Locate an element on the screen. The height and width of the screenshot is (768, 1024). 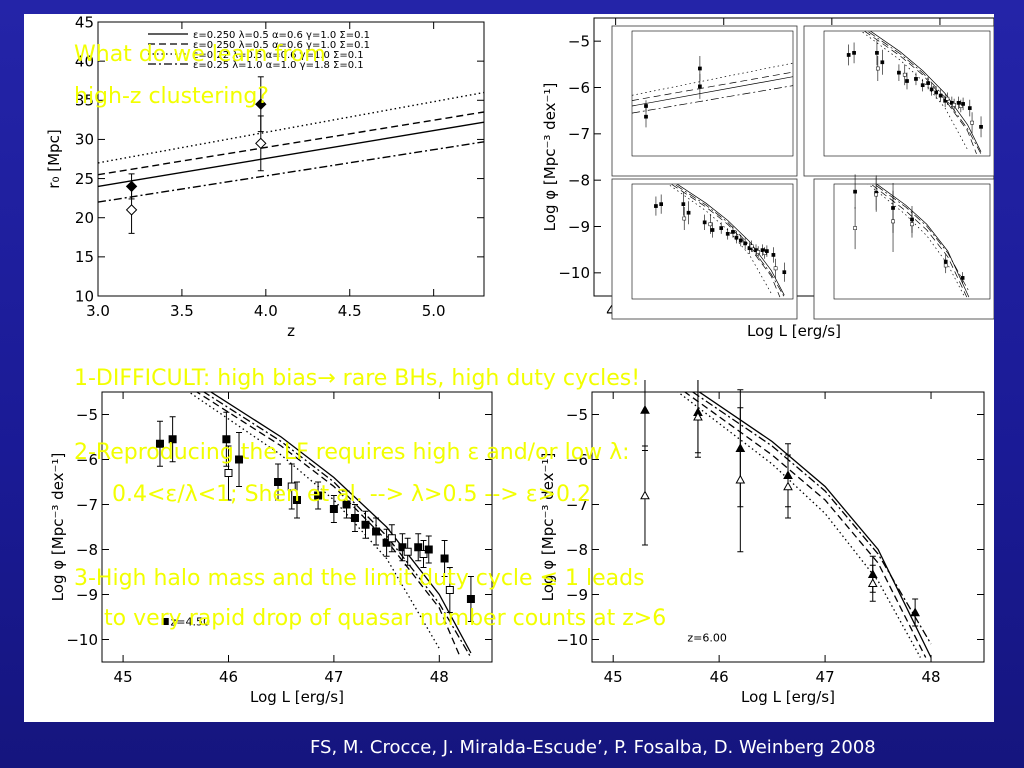
y-tick-label: 30 is located at coordinates (84, 140).